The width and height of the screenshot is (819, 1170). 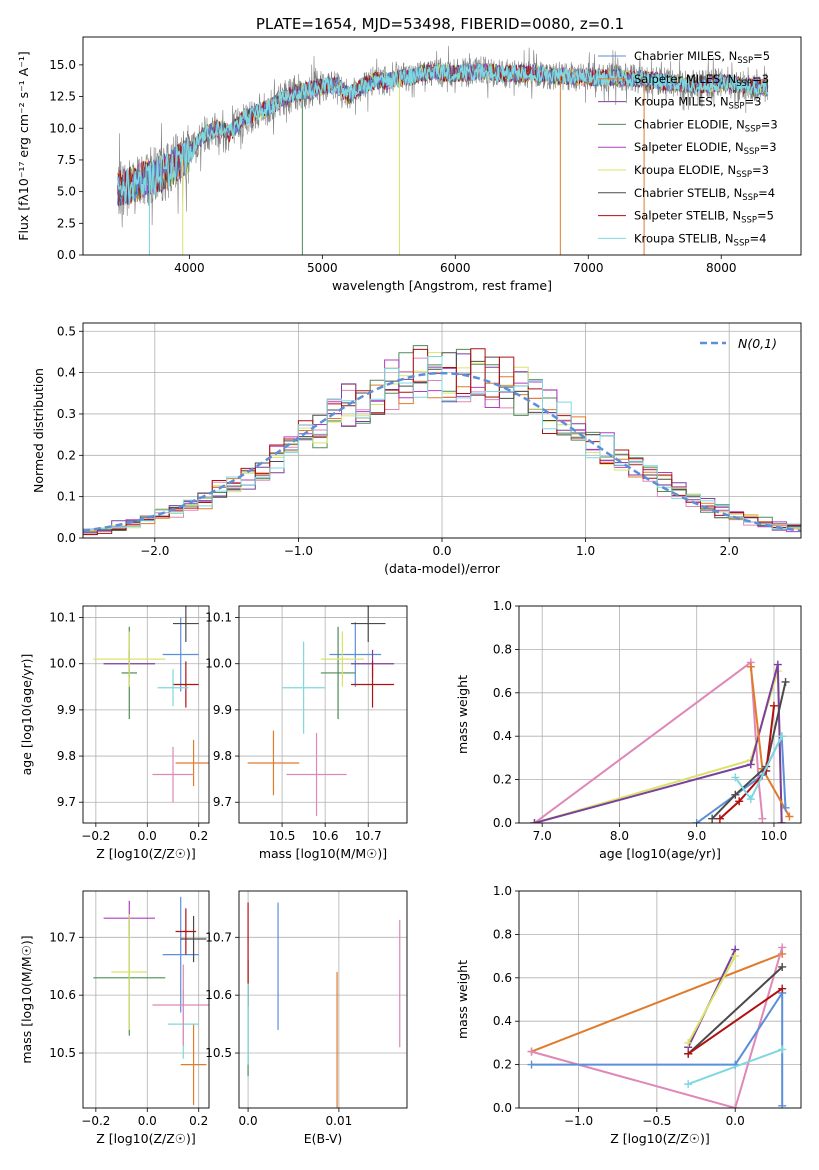 I want to click on legend-entry: Chabrier STELIB, NSSP=4, so click(x=704, y=194).